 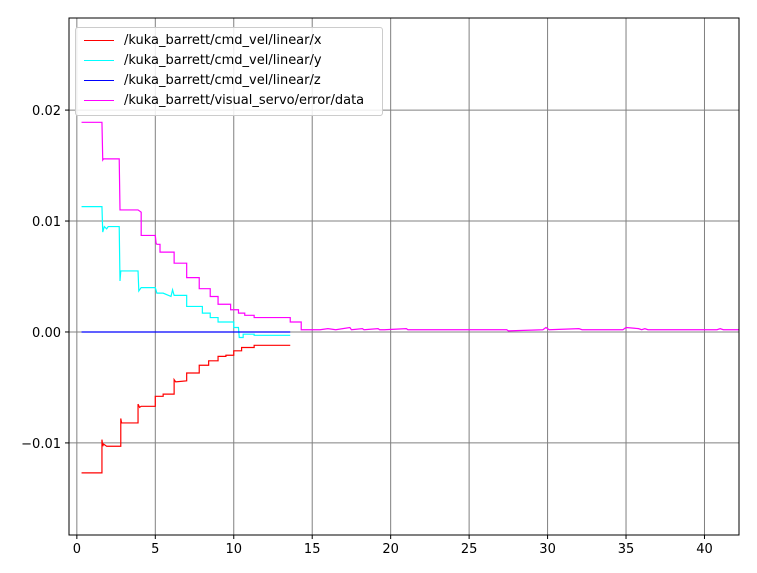 I want to click on x-tick-label: 25, so click(x=469, y=549).